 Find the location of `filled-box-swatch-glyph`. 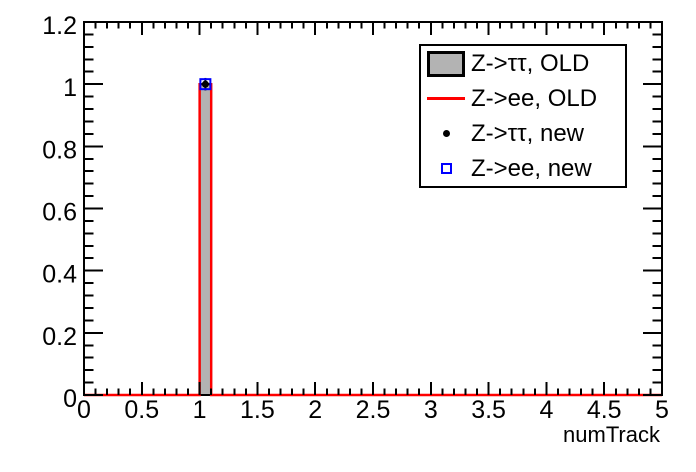

filled-box-swatch-glyph is located at coordinates (446, 63).